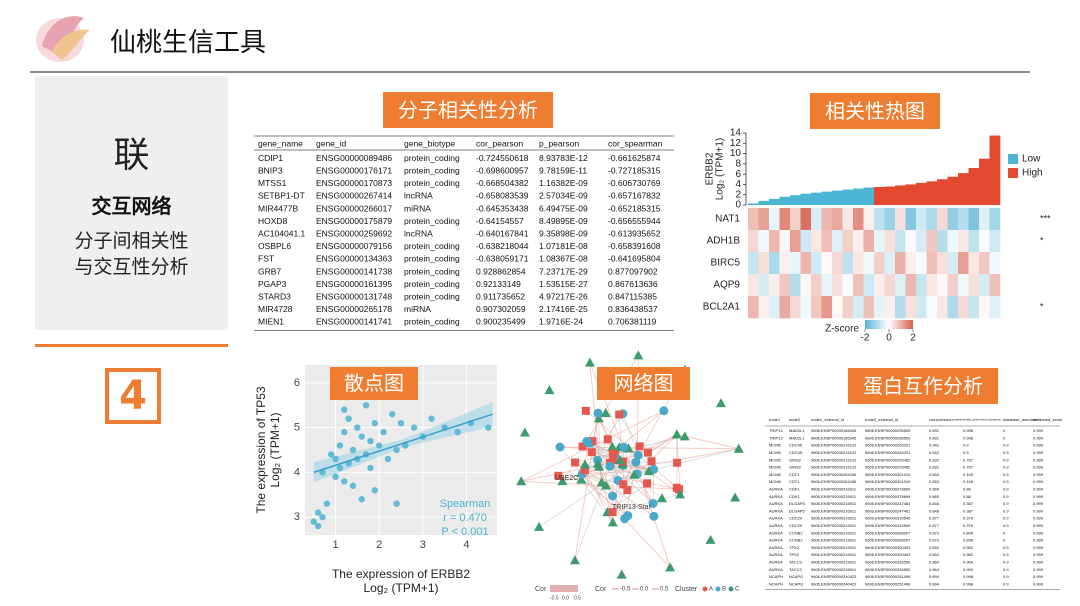 This screenshot has width=1080, height=606. I want to click on table-cell: 0.865, so click(934, 496).